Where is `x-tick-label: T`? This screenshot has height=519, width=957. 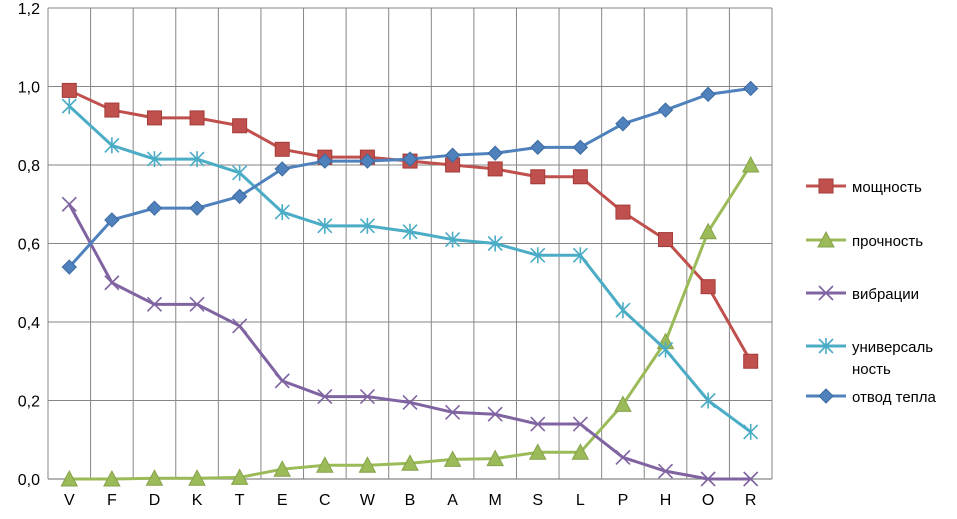 x-tick-label: T is located at coordinates (240, 500).